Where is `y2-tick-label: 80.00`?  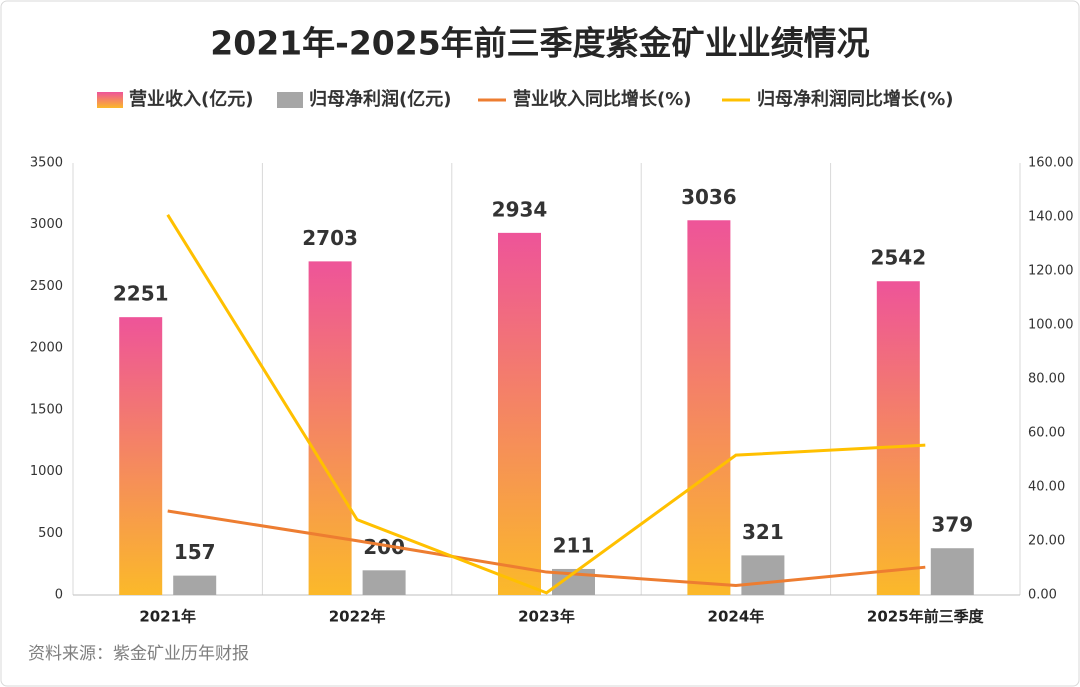 y2-tick-label: 80.00 is located at coordinates (1046, 379).